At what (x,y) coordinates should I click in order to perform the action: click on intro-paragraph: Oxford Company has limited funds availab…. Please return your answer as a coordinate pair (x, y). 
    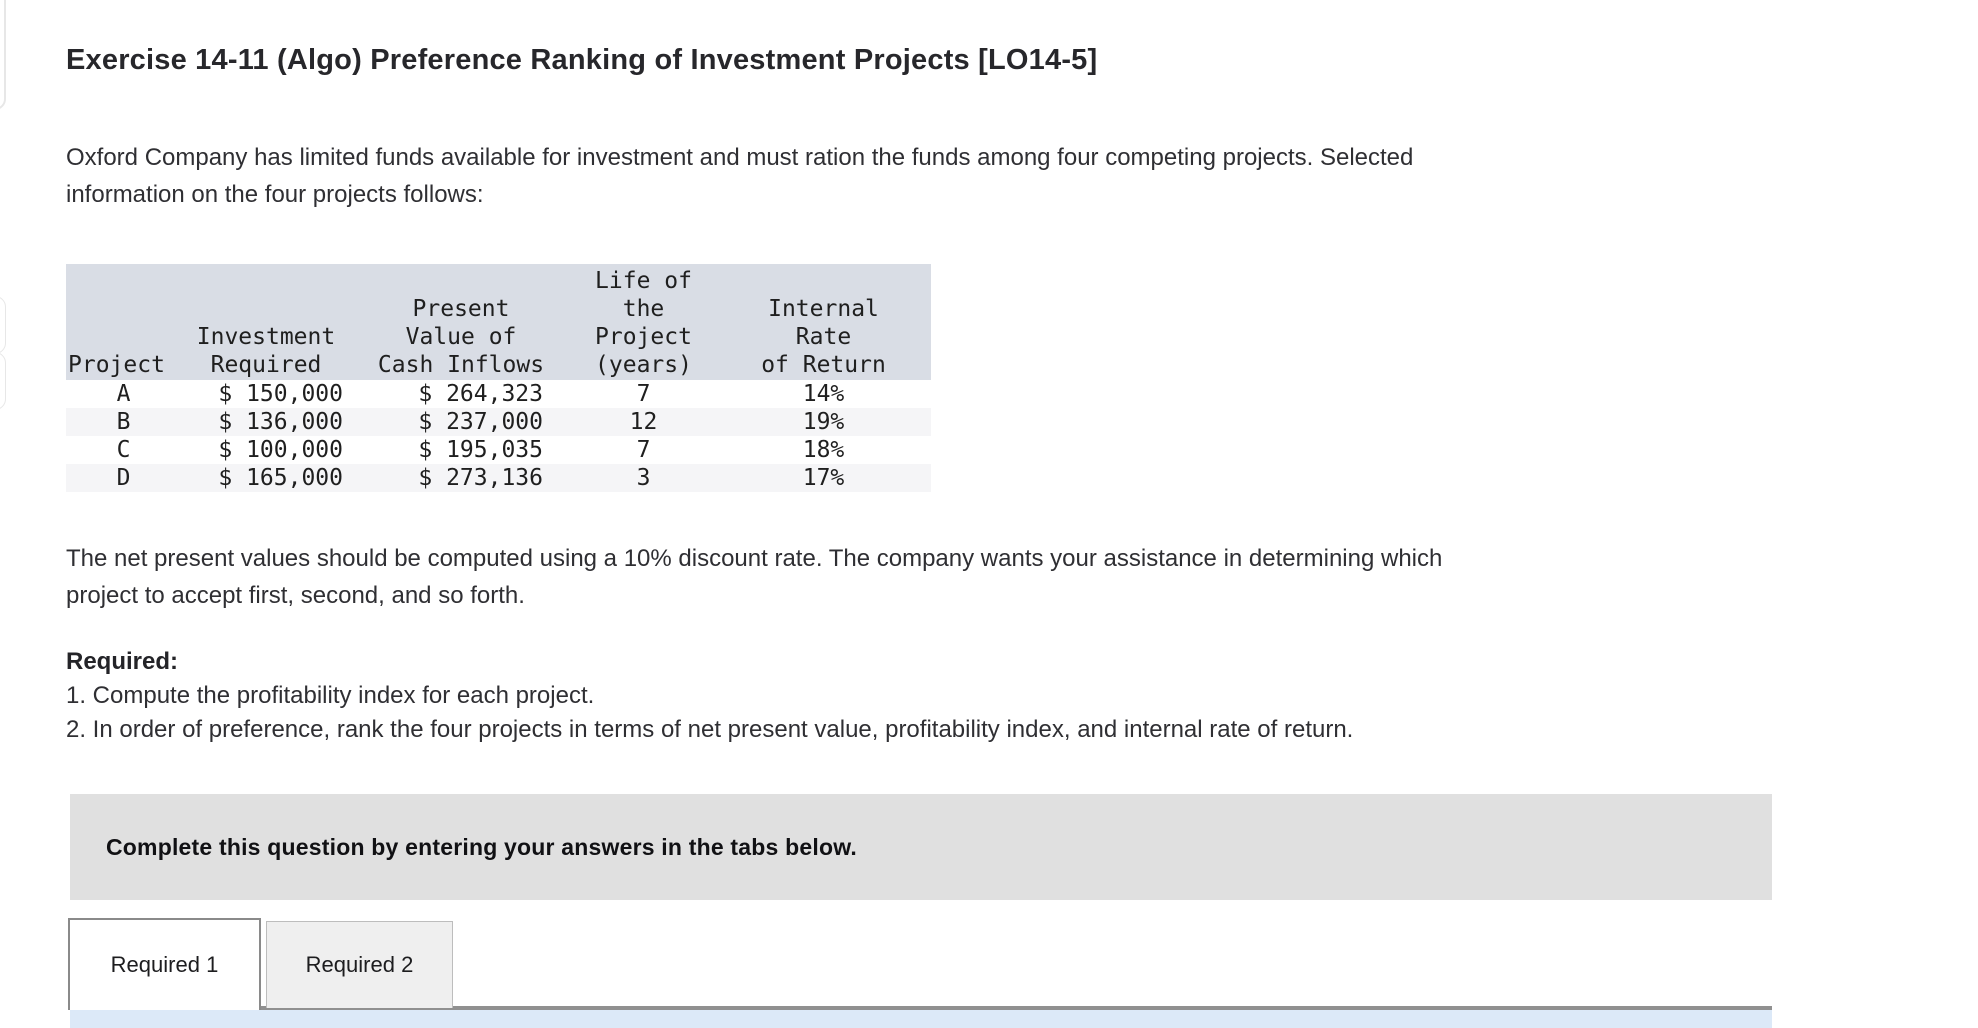
    Looking at the image, I should click on (740, 176).